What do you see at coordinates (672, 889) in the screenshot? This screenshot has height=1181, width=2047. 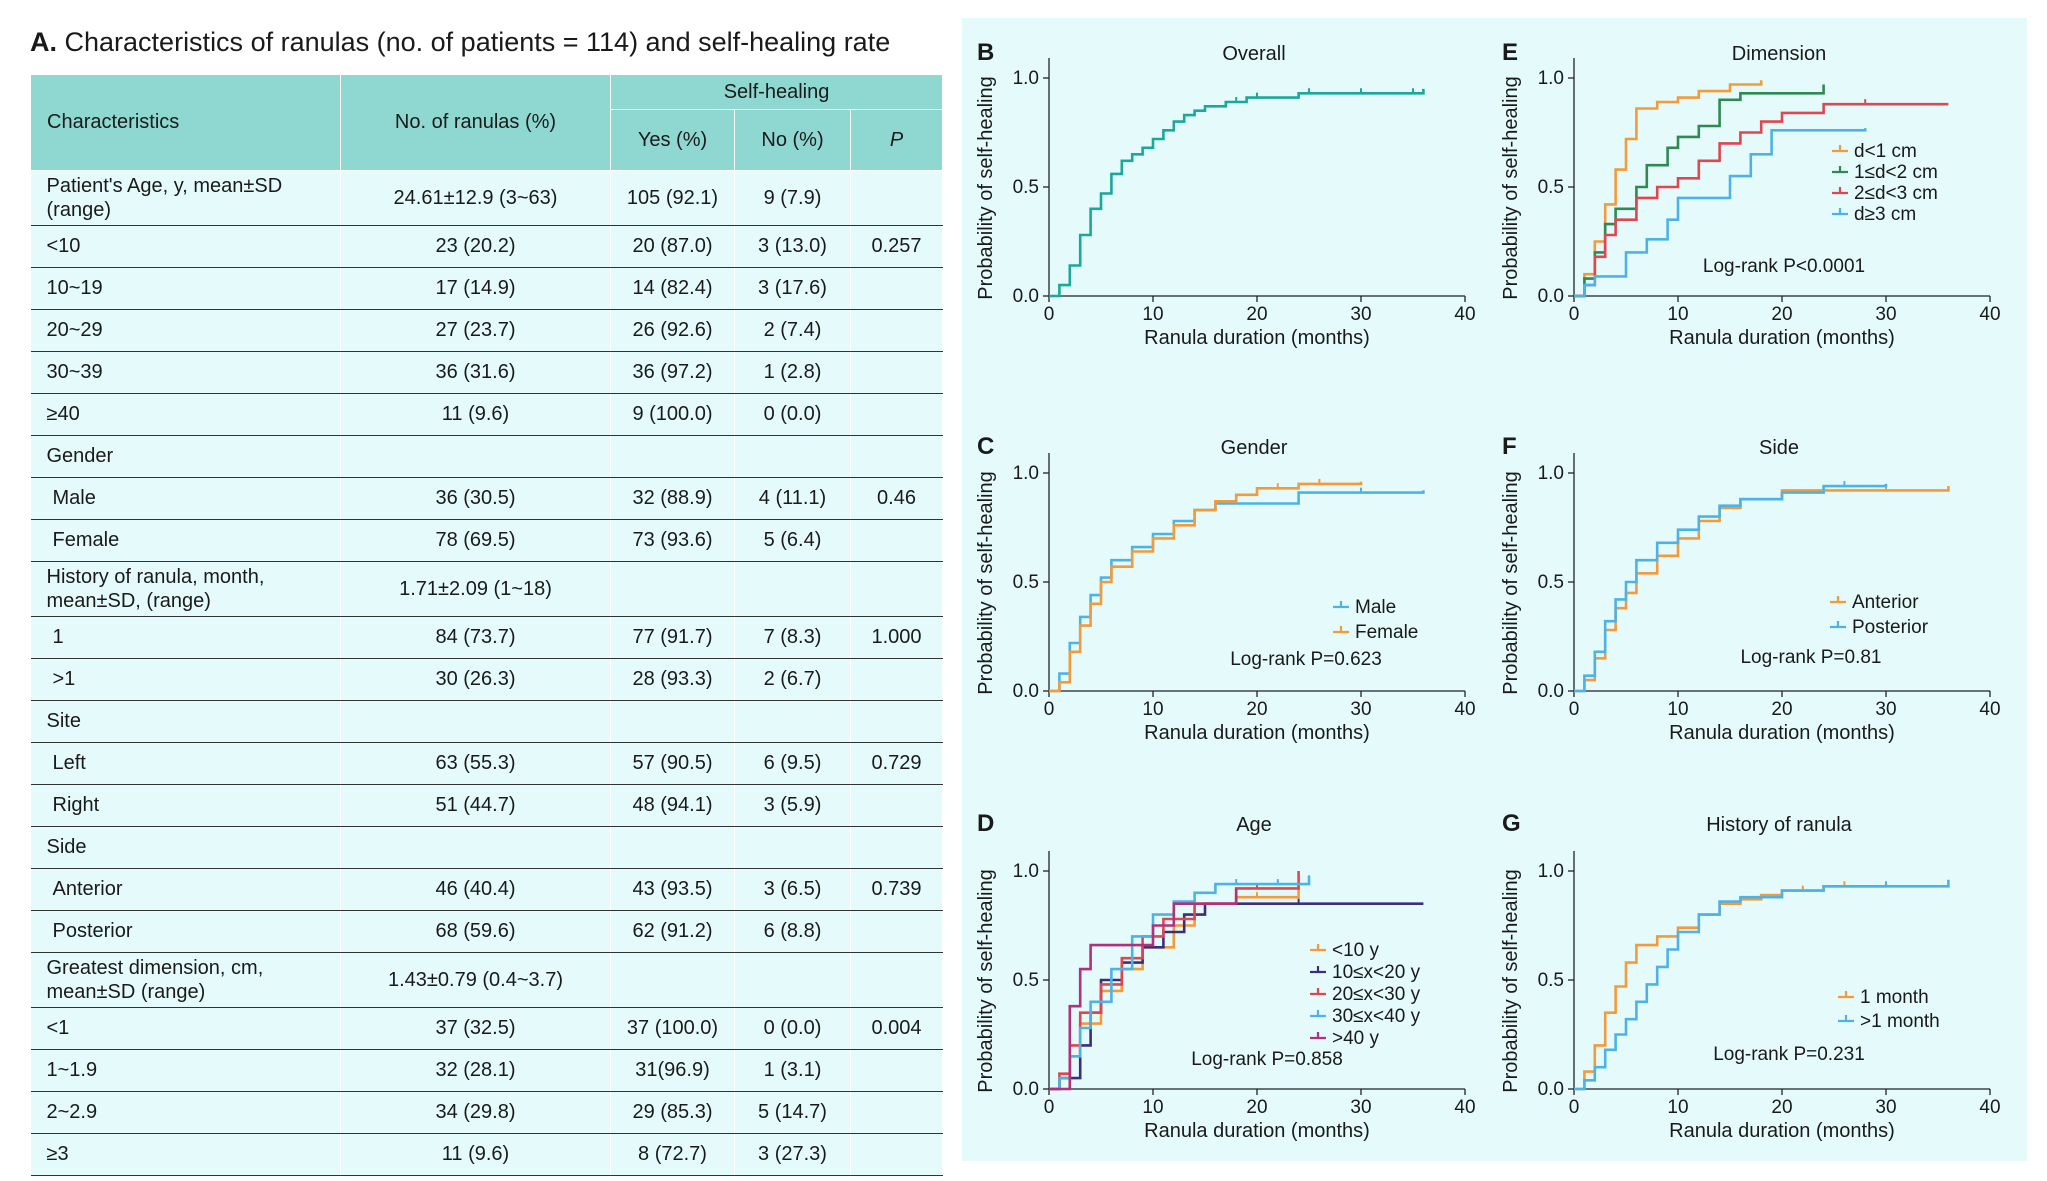 I see `cell-yes: 43 (93.5)` at bounding box center [672, 889].